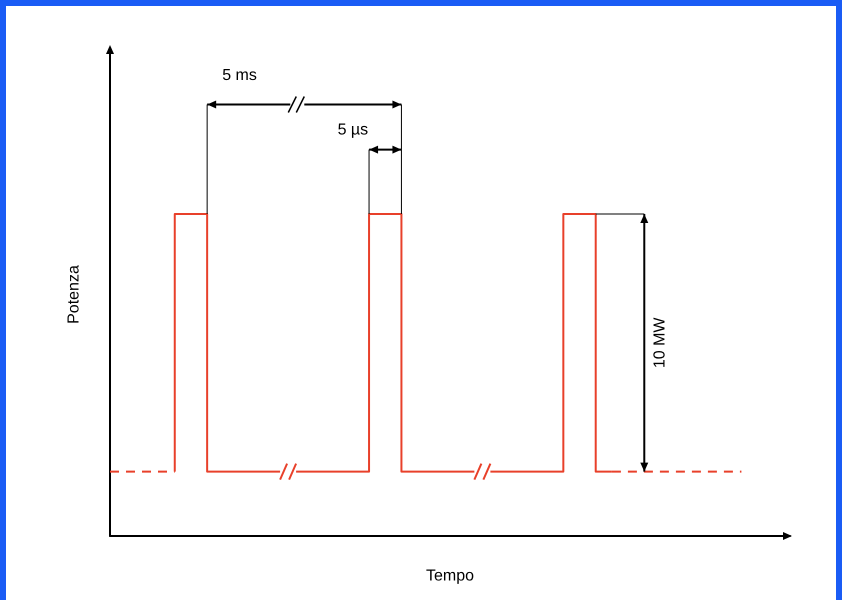  What do you see at coordinates (74, 294) in the screenshot?
I see `y-axis-title: Potenza` at bounding box center [74, 294].